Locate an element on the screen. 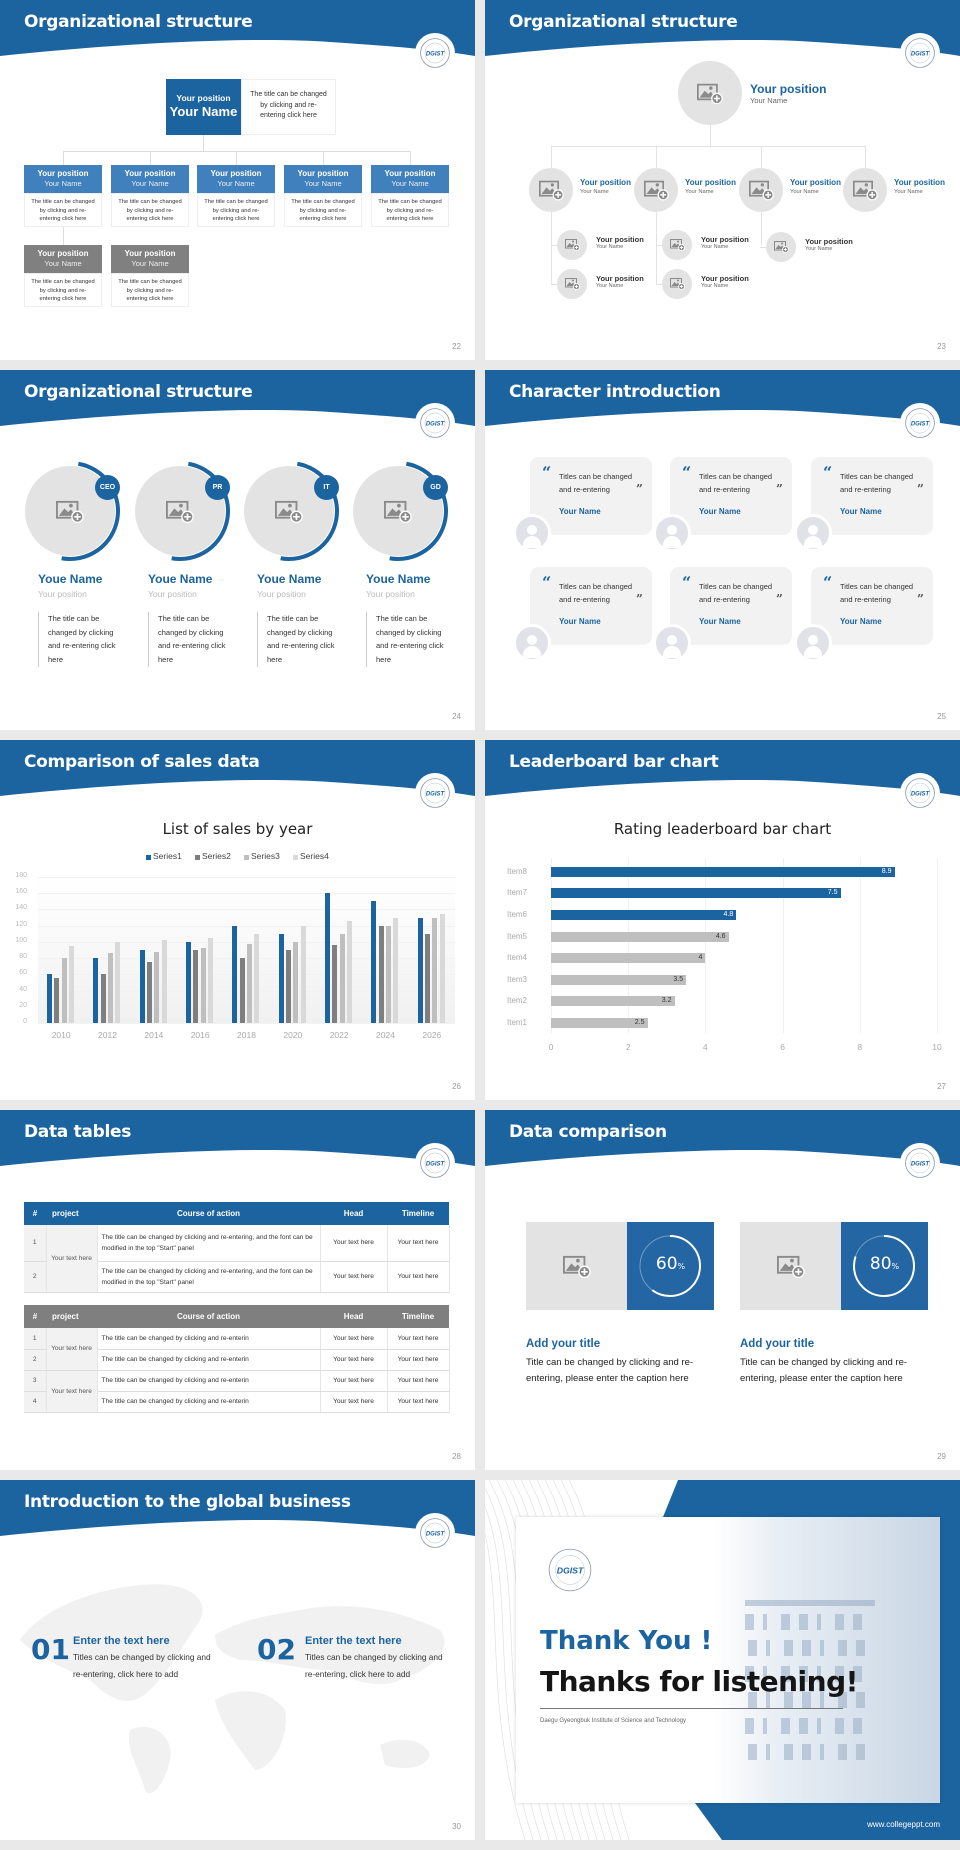 The image size is (960, 1850). open-quote-icon: “ is located at coordinates (547, 472).